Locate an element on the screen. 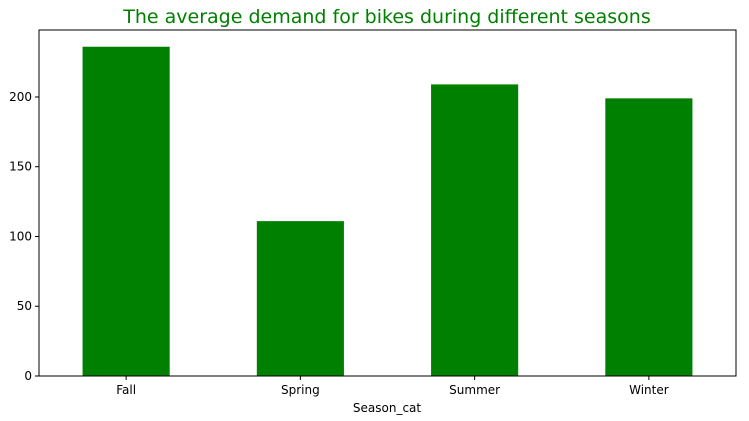  x-tick-label: Summer is located at coordinates (474, 390).